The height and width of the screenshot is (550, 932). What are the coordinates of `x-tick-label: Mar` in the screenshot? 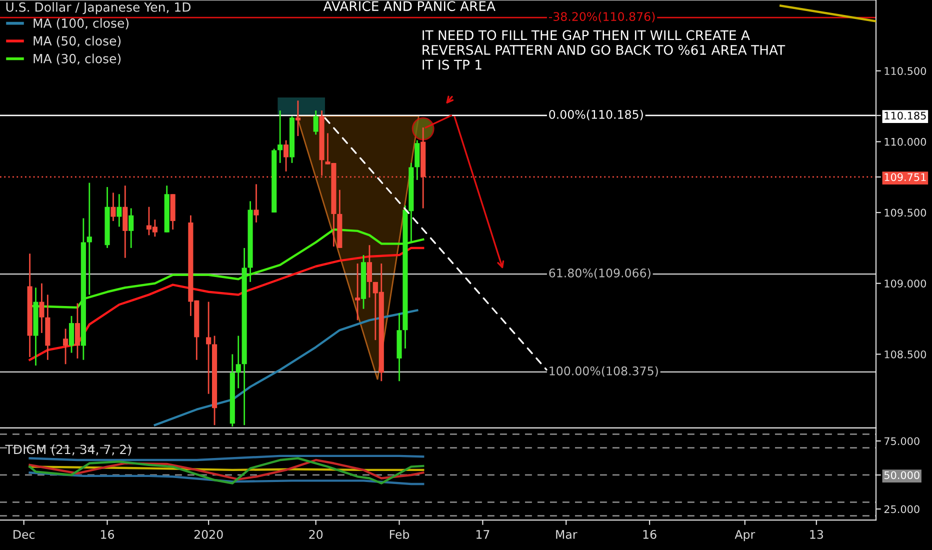 It's located at (567, 534).